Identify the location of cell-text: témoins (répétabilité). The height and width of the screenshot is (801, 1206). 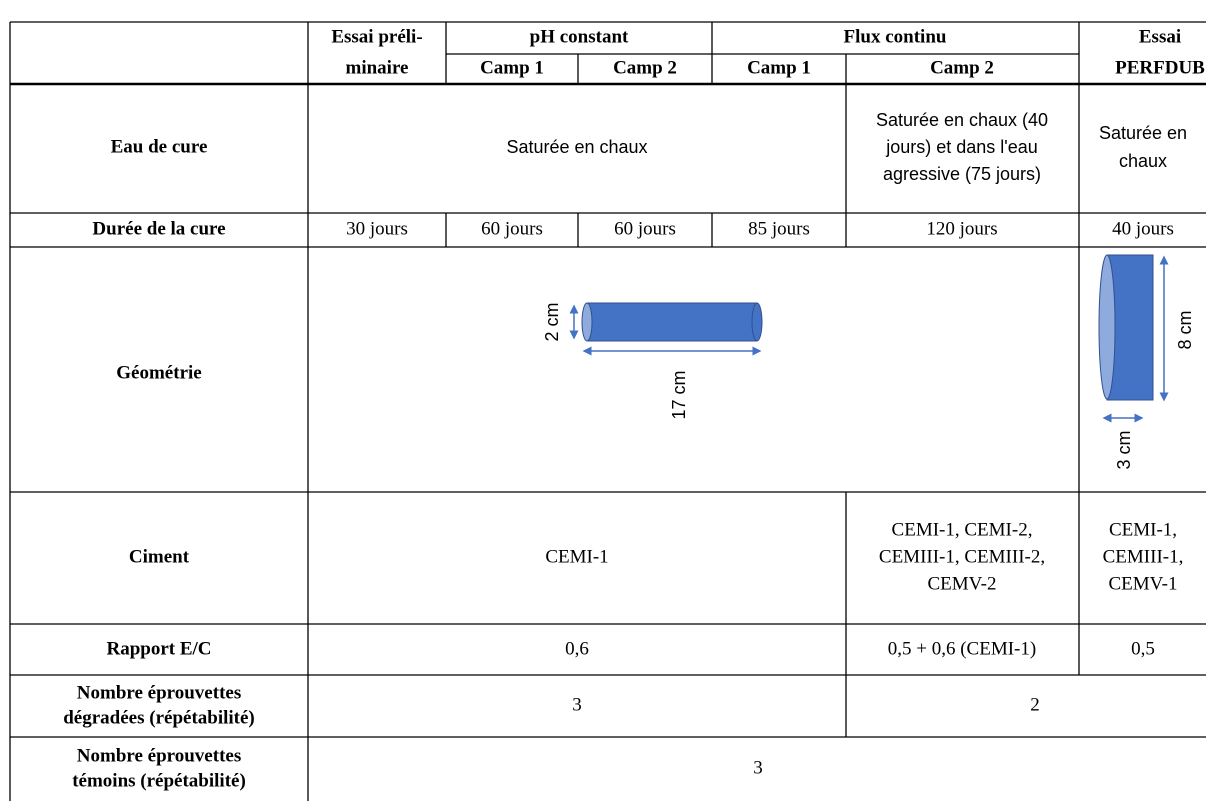
(159, 780).